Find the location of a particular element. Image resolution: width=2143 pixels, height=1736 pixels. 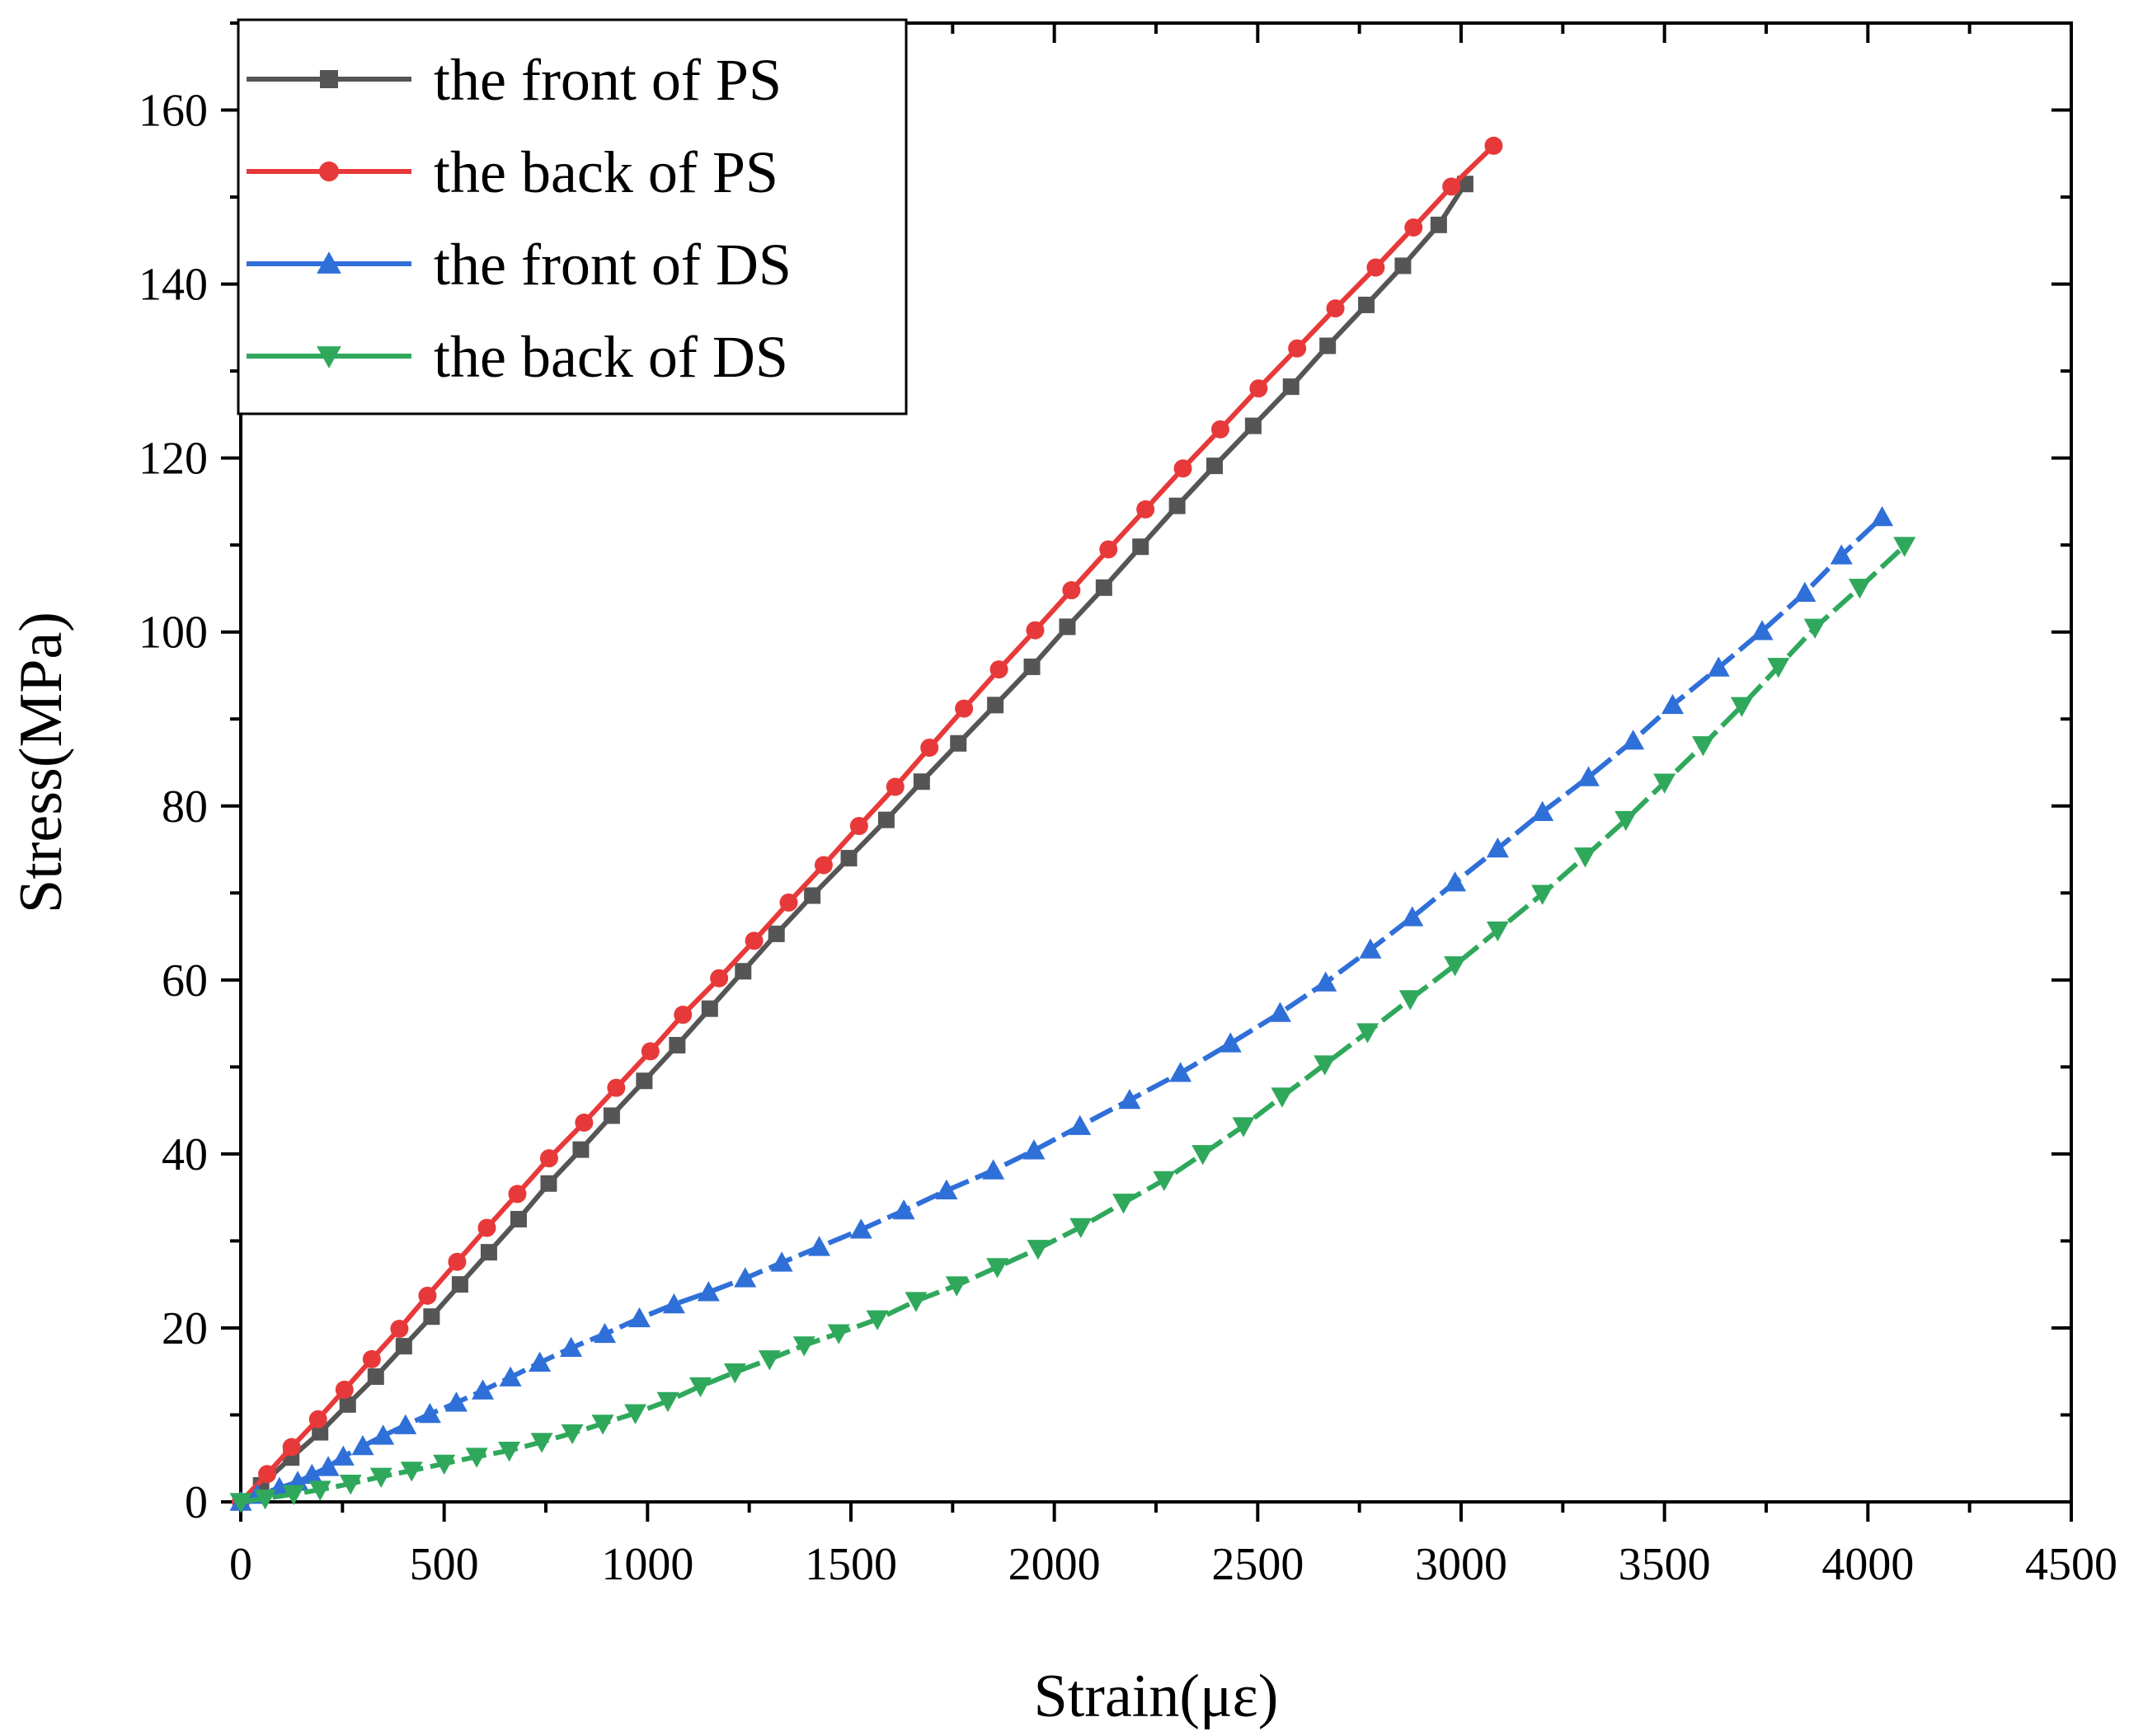

y-axis-title: Stress(MPa) is located at coordinates (41, 762).